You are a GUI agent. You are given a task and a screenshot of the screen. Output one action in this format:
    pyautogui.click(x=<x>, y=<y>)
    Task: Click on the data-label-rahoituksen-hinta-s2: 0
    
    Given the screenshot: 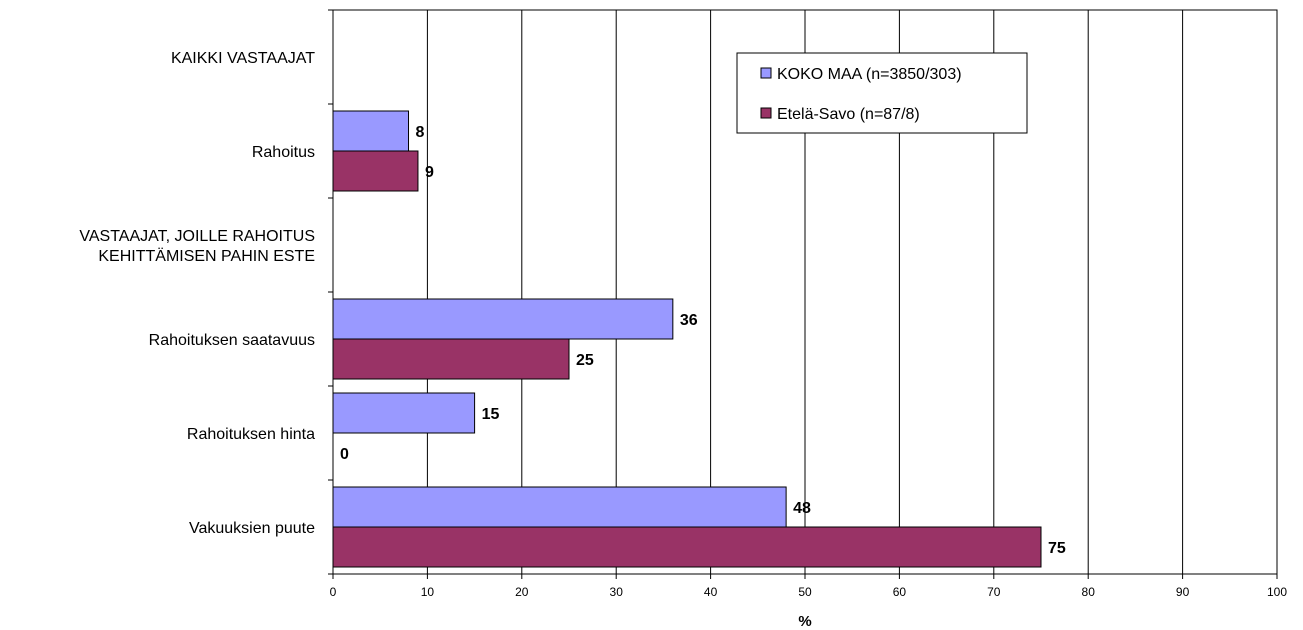 What is the action you would take?
    pyautogui.click(x=344, y=454)
    